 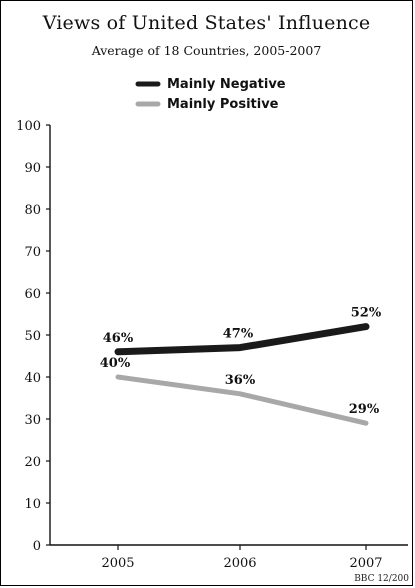 I want to click on data-label: 36%, so click(x=240, y=380).